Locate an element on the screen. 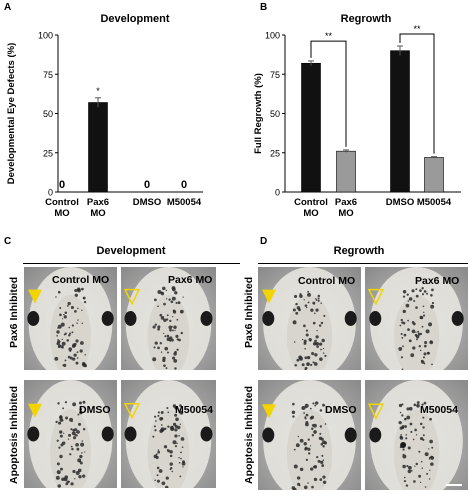  photo-c-pax6-mo is located at coordinates (168, 318).